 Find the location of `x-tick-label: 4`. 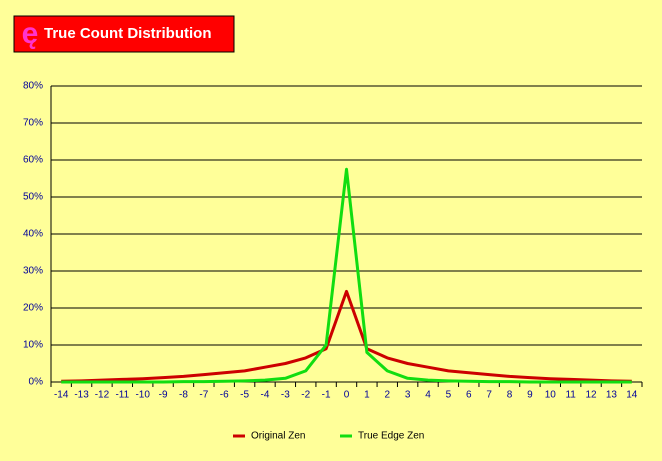

x-tick-label: 4 is located at coordinates (428, 395).